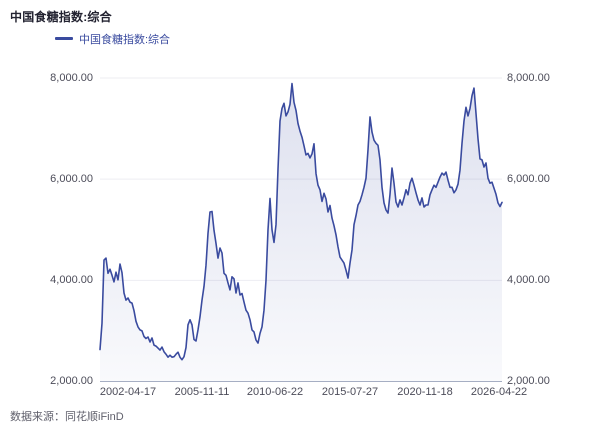  Describe the element at coordinates (71, 280) in the screenshot. I see `y-tick-label-left: 4,000.00` at that location.